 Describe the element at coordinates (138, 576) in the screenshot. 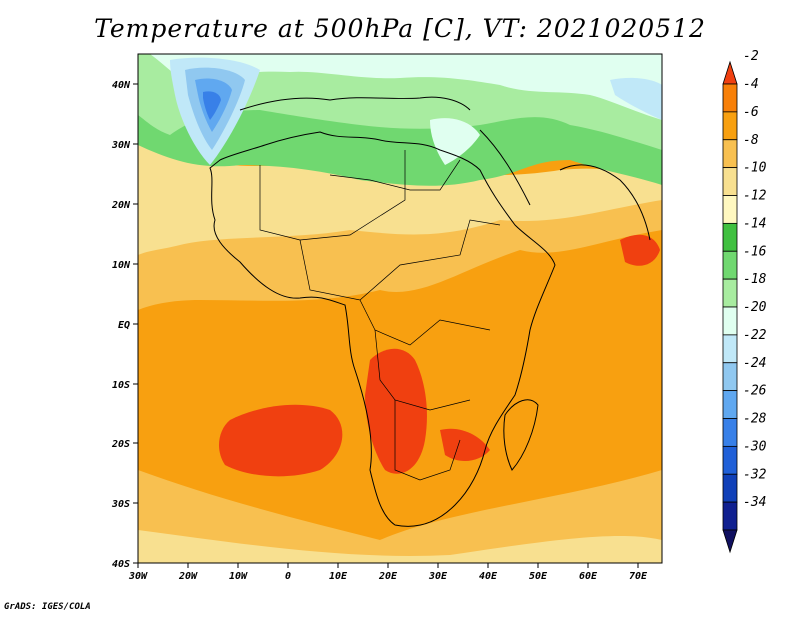

I see `lon-tick-label: 30W` at that location.